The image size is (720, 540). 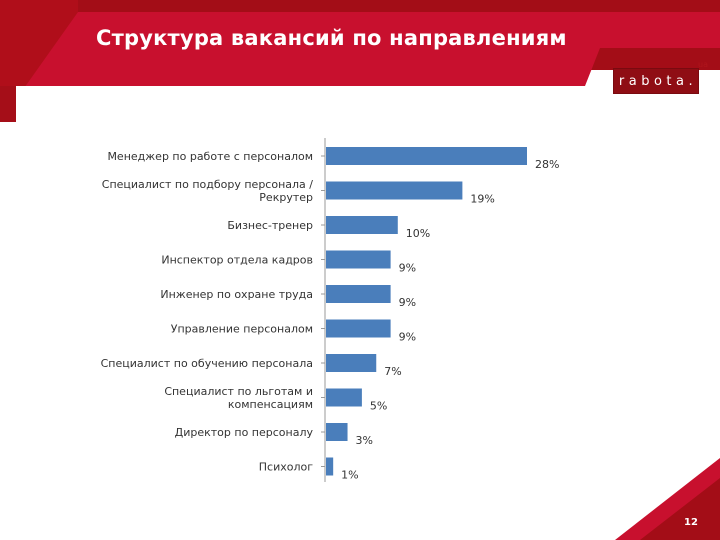 I want to click on data-label: 1%, so click(x=349, y=475).